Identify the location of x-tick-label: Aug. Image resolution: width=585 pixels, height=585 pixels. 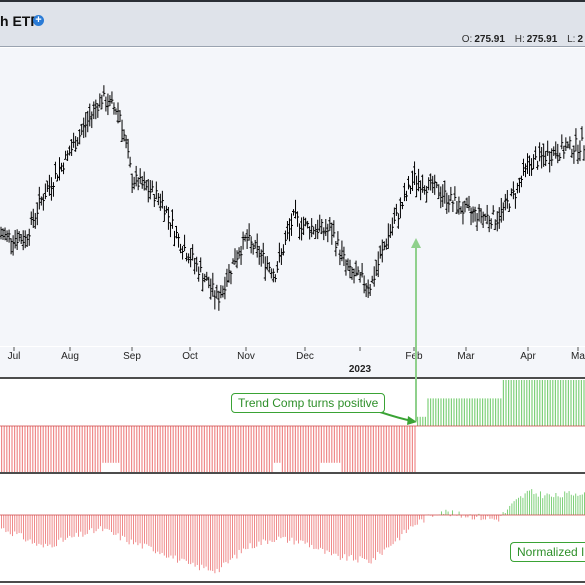
(70, 356).